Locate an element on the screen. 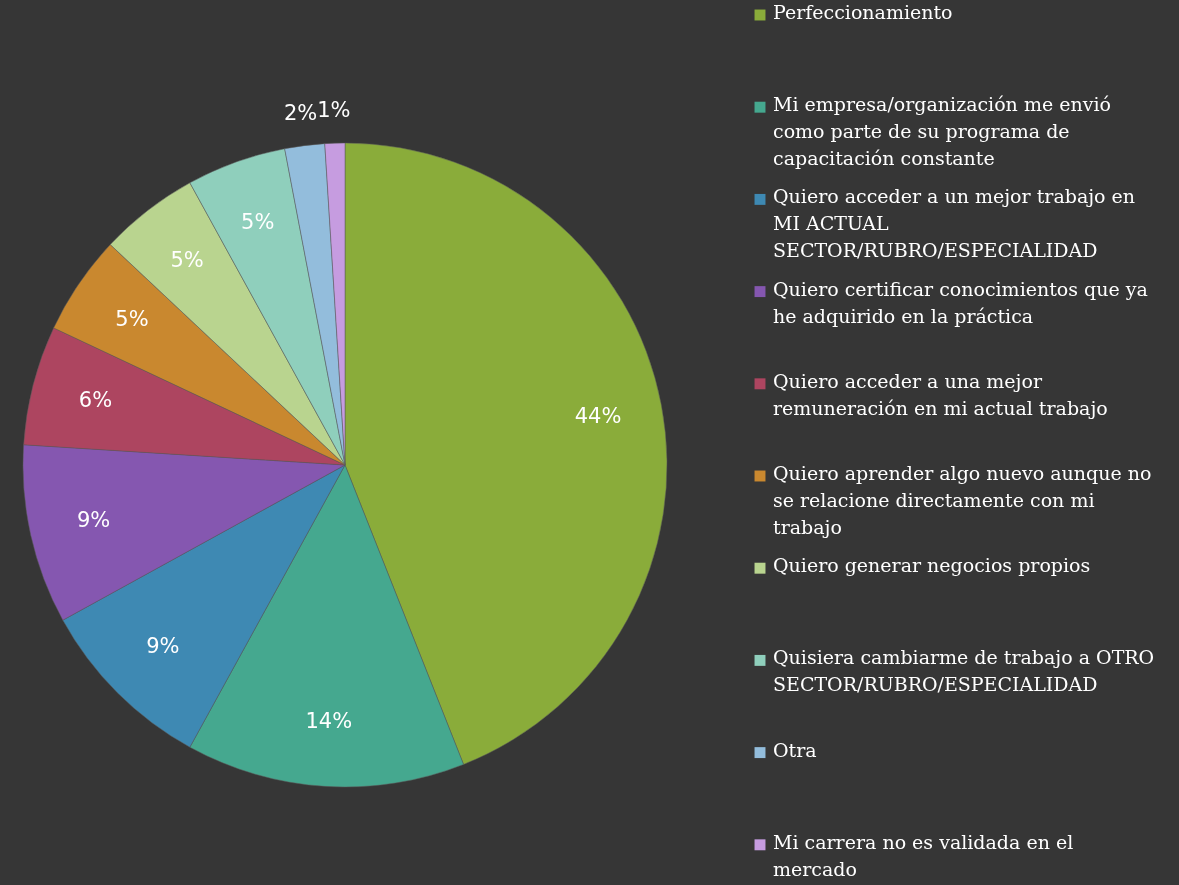 The image size is (1179, 885). data-label: 2% is located at coordinates (300, 112).